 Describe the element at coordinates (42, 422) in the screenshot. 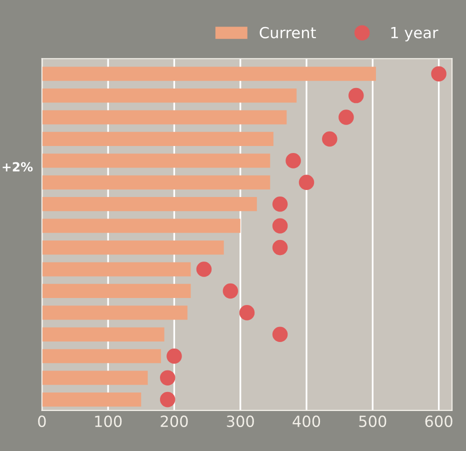

I see `x-tick-label: 0` at that location.